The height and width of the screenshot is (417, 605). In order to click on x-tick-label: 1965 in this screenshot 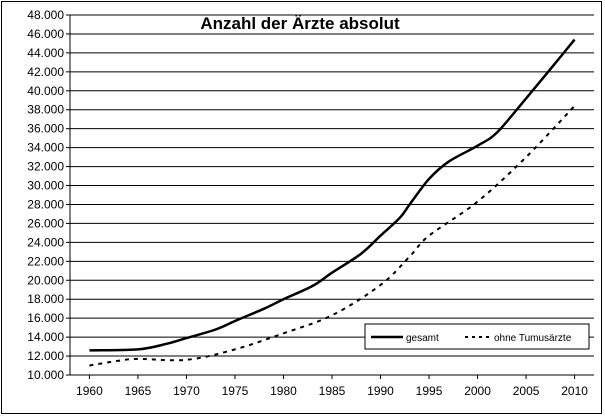, I will do `click(138, 391)`.